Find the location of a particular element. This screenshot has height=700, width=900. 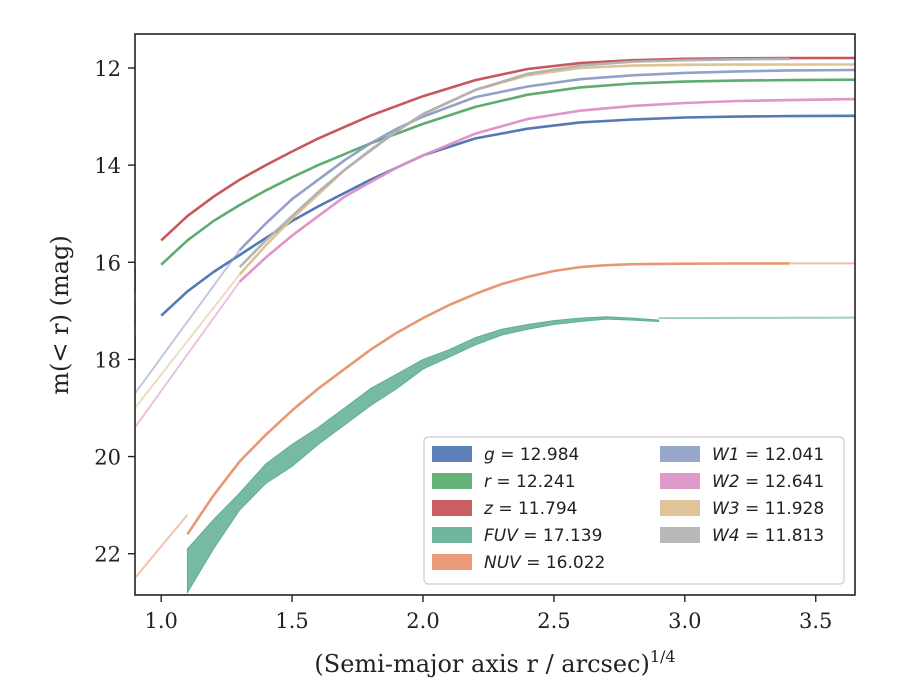

legend-item-r: r = 12.241 is located at coordinates (504, 482).